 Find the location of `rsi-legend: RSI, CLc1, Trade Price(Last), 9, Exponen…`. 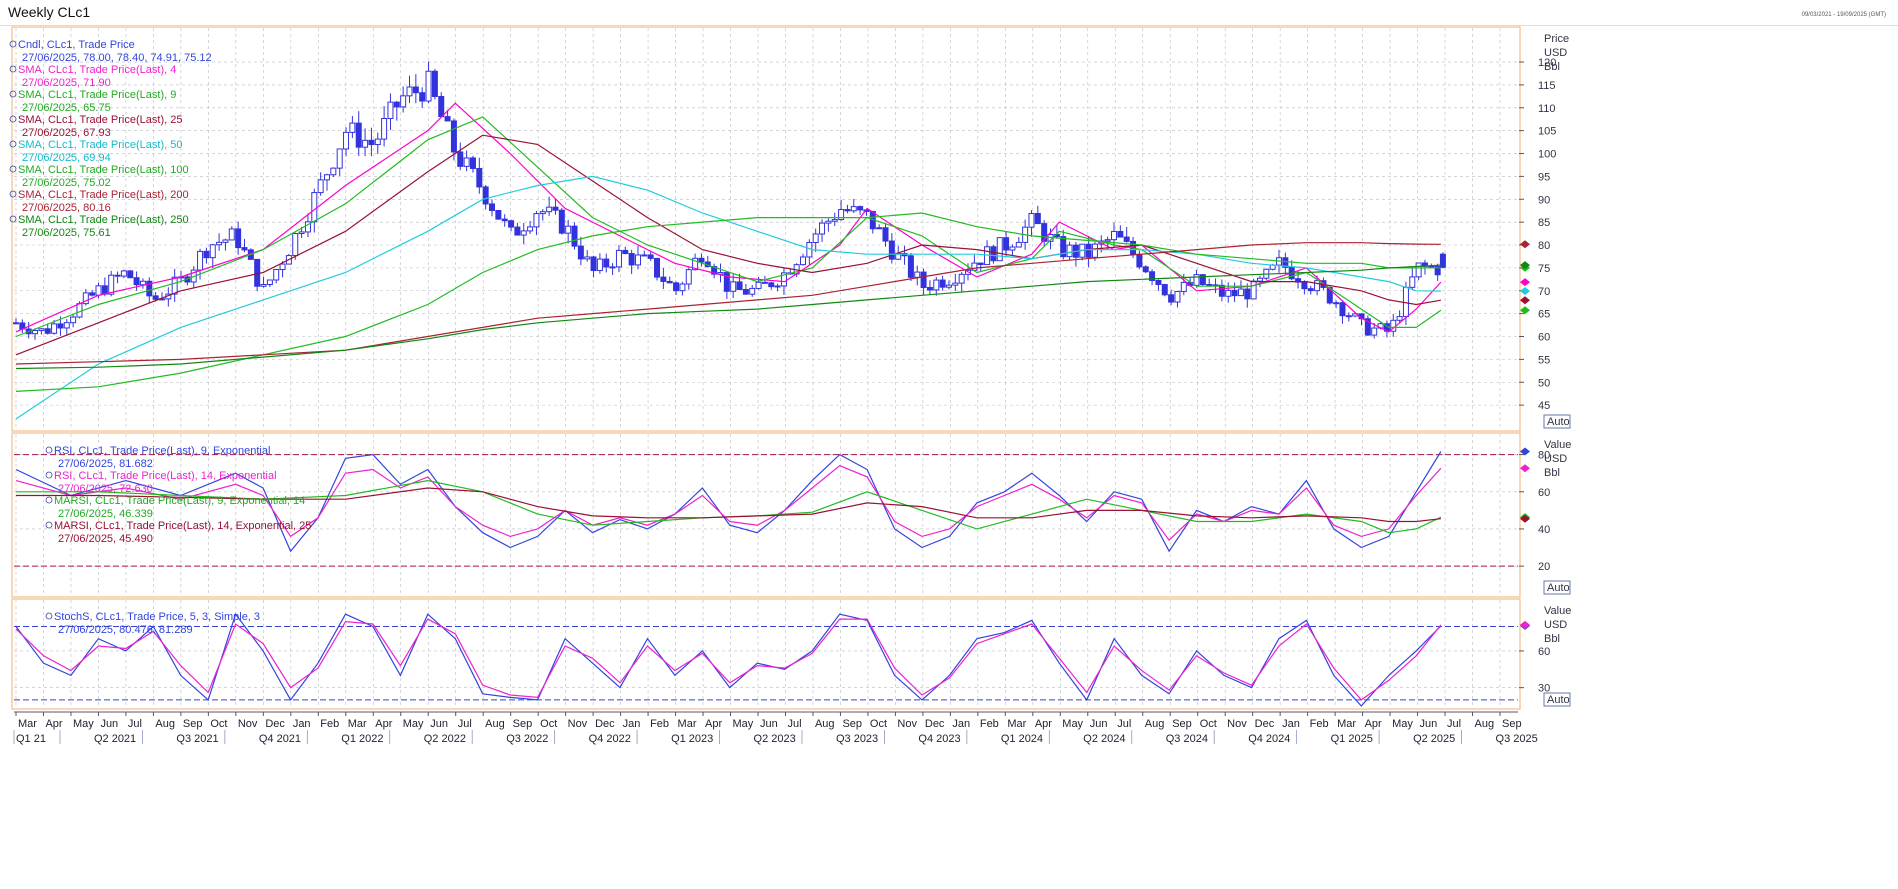

rsi-legend: RSI, CLc1, Trade Price(Last), 9, Exponen… is located at coordinates (178, 495).